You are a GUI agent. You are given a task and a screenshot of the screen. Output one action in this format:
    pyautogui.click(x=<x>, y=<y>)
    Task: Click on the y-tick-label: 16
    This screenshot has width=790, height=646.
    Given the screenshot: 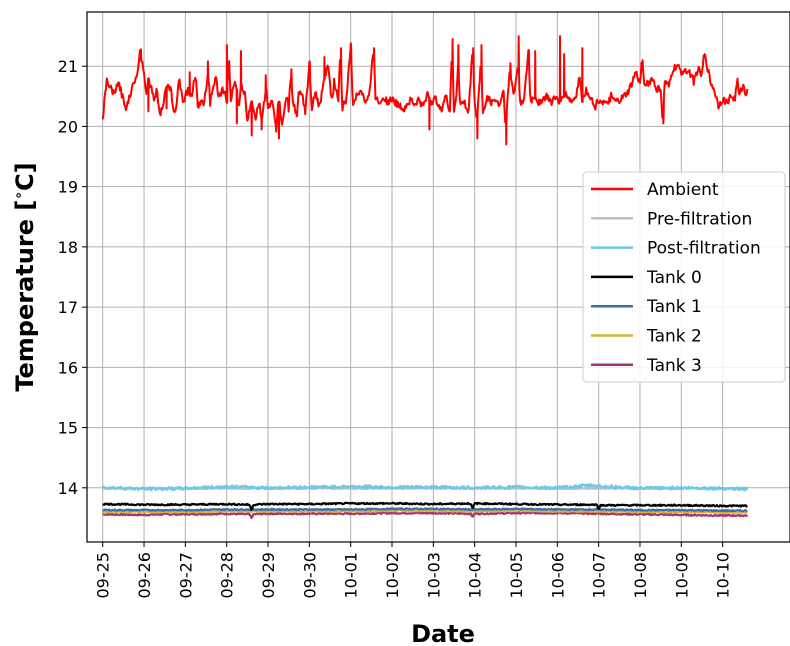 What is the action you would take?
    pyautogui.click(x=68, y=367)
    